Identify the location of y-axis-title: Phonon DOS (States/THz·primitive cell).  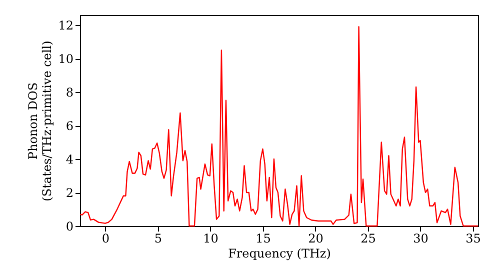
(40, 121).